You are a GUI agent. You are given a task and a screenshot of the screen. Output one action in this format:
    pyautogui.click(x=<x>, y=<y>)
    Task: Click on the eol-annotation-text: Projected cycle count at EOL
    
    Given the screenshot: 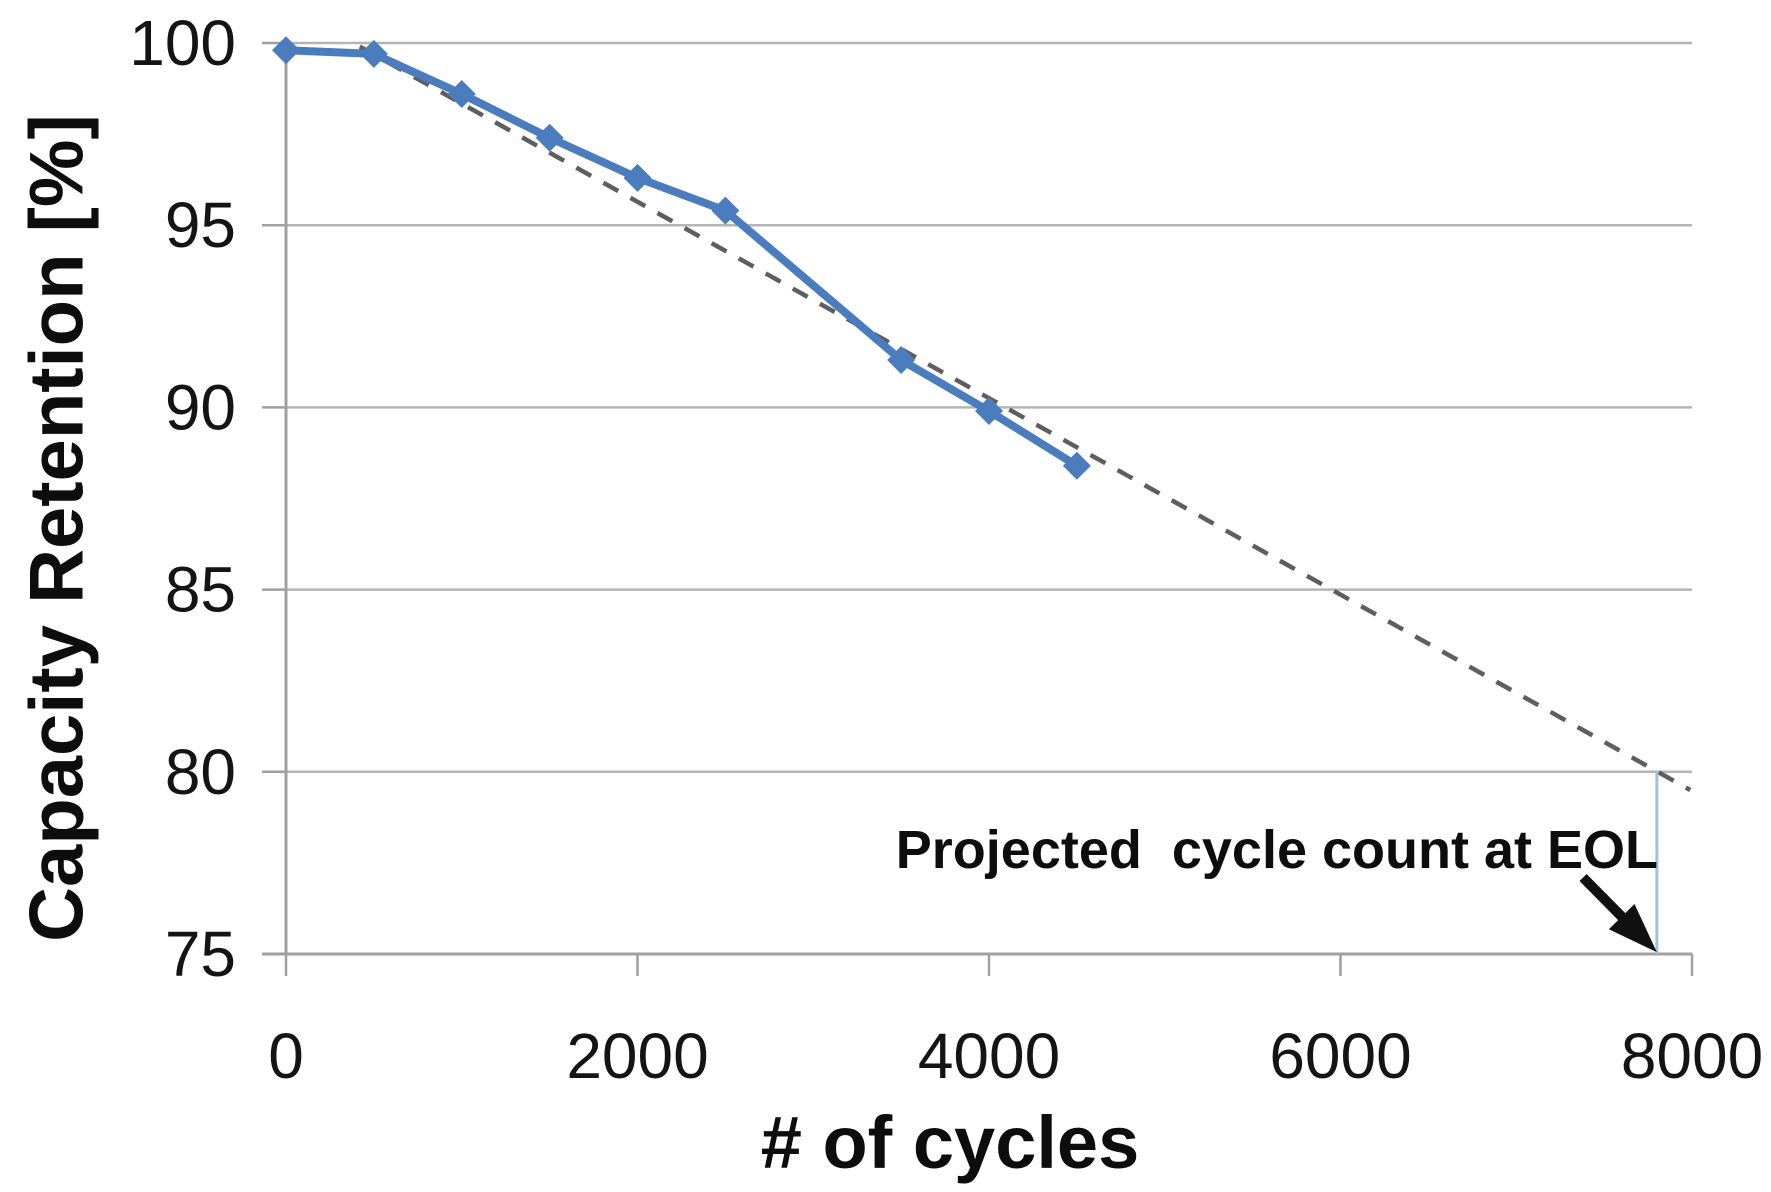 What is the action you would take?
    pyautogui.click(x=1276, y=850)
    